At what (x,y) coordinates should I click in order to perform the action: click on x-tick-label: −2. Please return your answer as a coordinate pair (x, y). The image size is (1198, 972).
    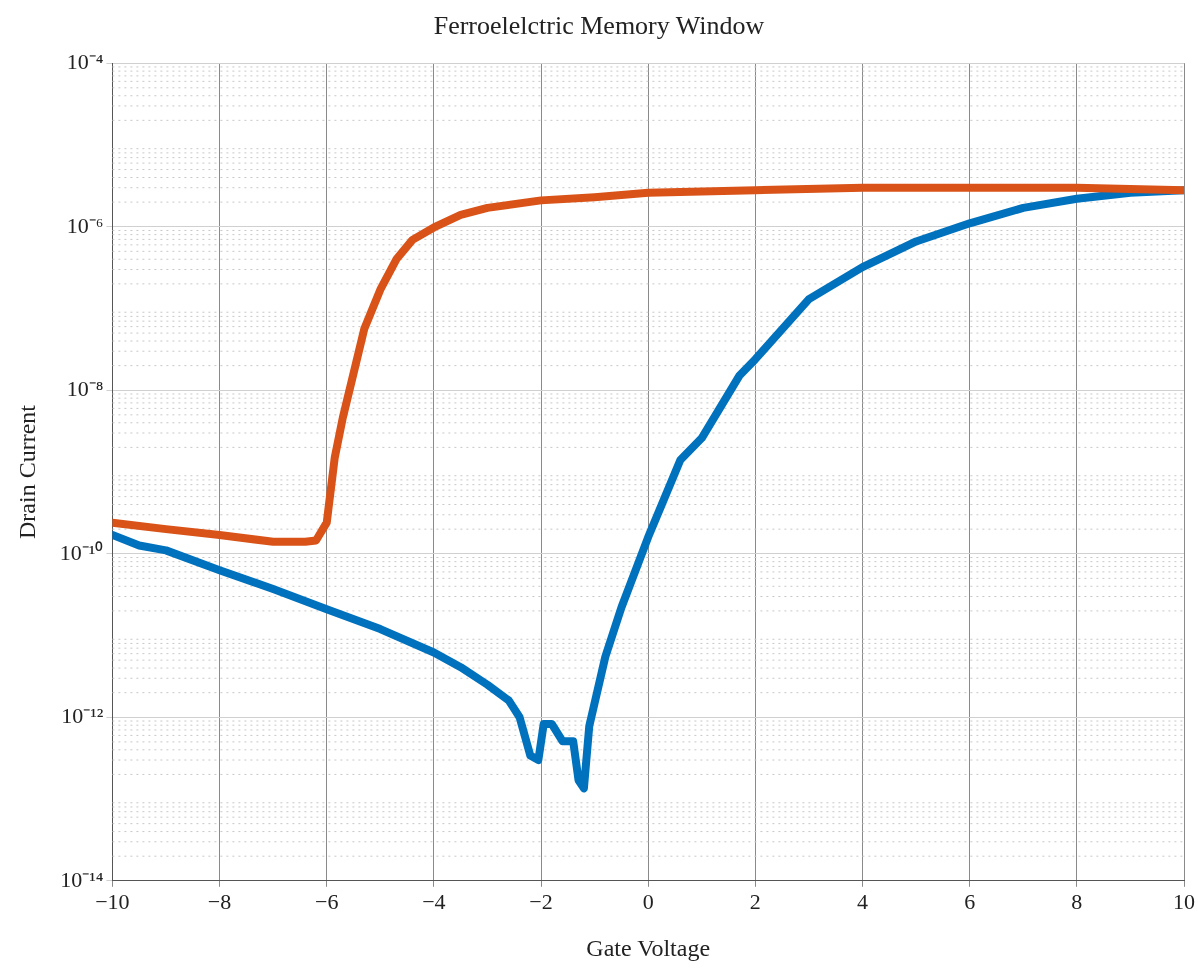
    Looking at the image, I should click on (541, 901).